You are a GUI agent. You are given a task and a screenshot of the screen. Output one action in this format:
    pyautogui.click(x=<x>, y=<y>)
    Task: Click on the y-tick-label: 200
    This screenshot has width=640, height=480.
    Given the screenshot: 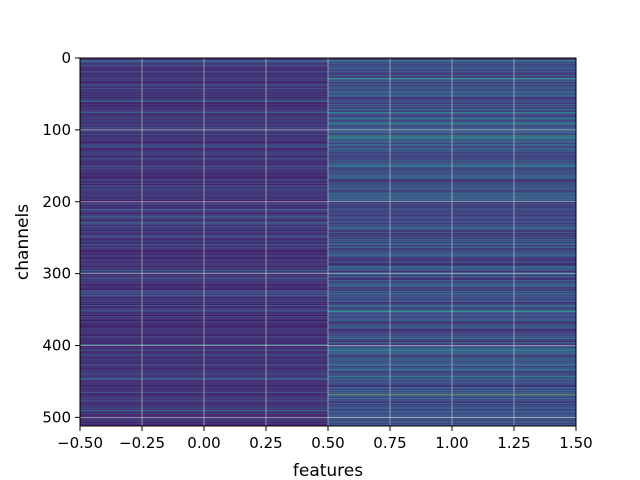 What is the action you would take?
    pyautogui.click(x=56, y=202)
    